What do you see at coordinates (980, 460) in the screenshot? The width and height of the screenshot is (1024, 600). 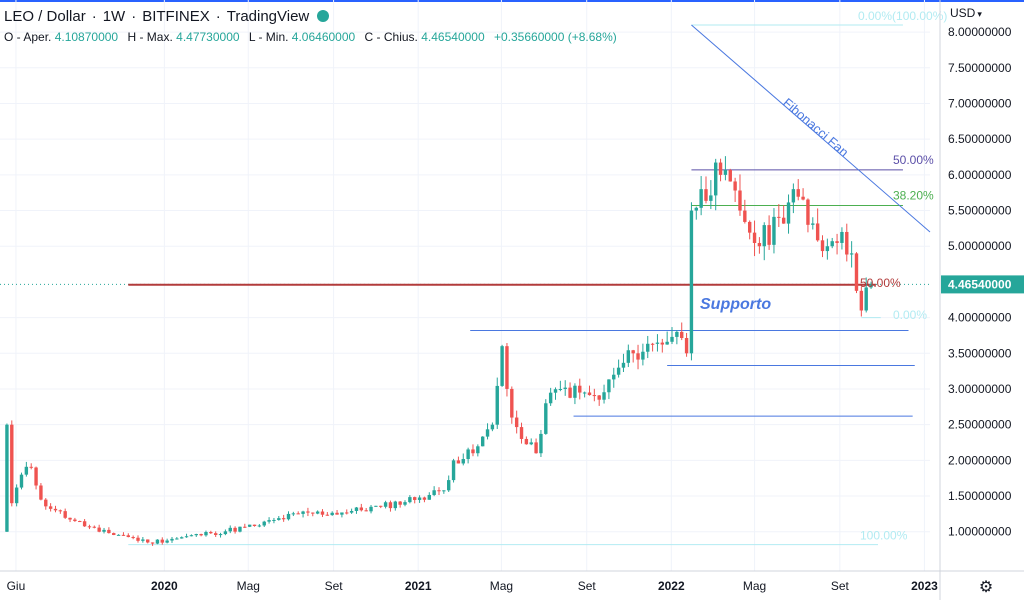 I see `y-tick-label: 2.00000000` at bounding box center [980, 460].